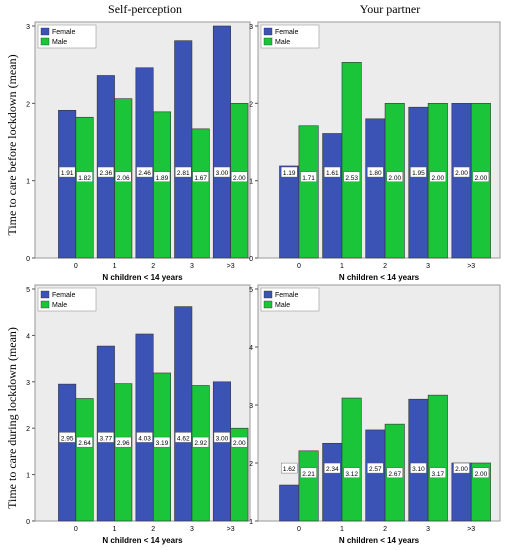  Describe the element at coordinates (123, 443) in the screenshot. I see `data-label: 2.96` at that location.